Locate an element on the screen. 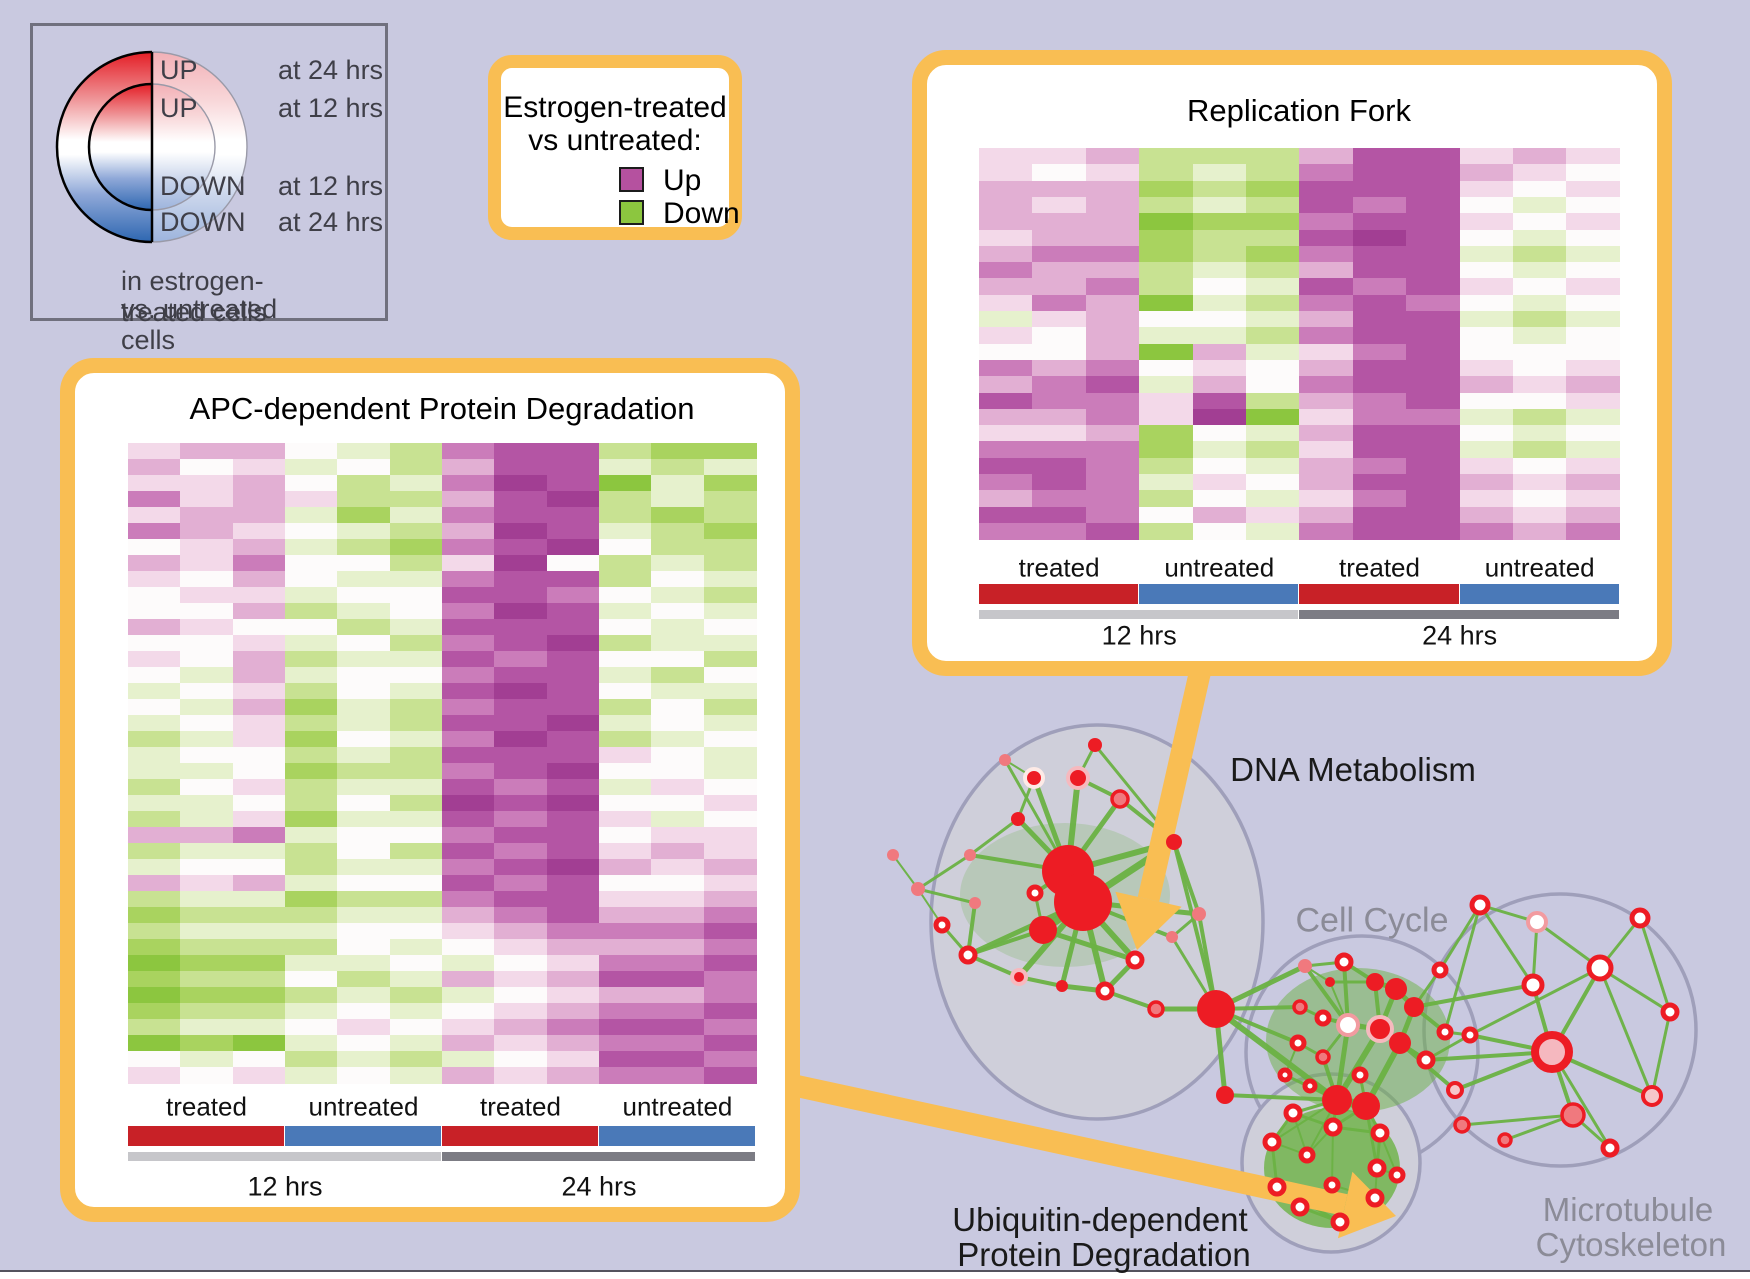 Image resolution: width=1750 pixels, height=1279 pixels. apc-treated-bar is located at coordinates (206, 1136).